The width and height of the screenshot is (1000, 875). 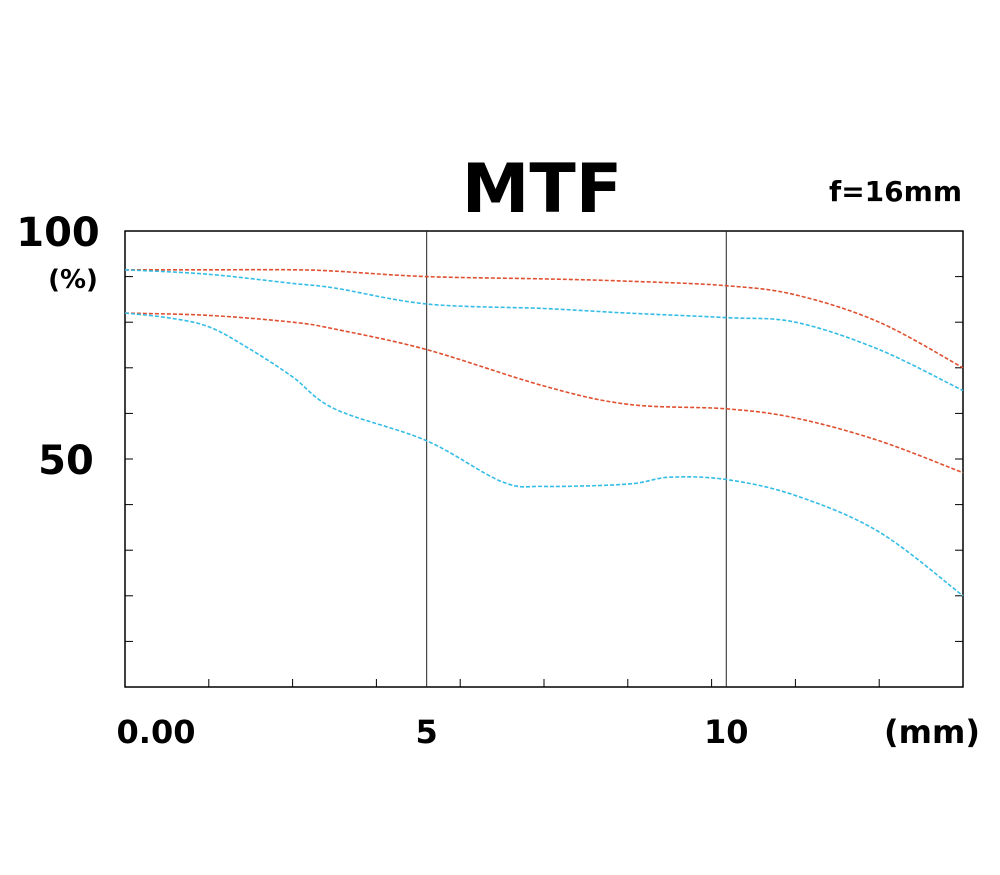 I want to click on y-tick-label: 50, so click(x=66, y=461).